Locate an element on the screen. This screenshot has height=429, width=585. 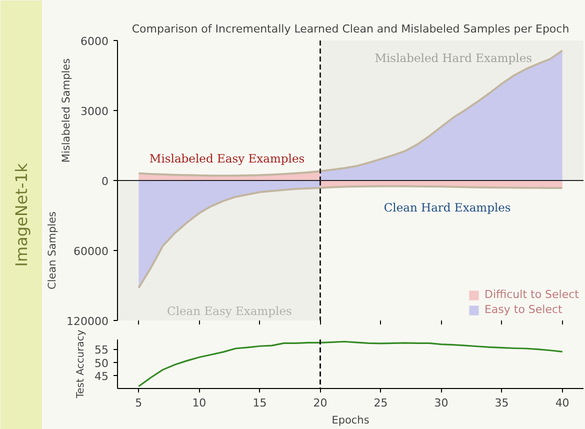
annotation: Mislabeled Easy Examples is located at coordinates (227, 158).